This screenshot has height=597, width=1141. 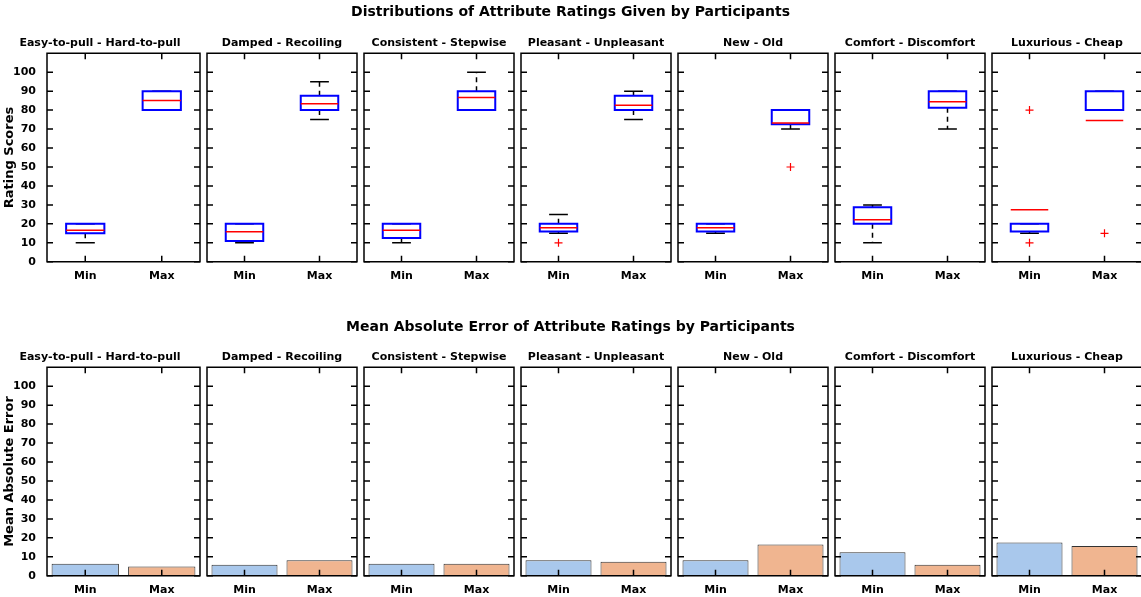 I want to click on text: Mean Absolute Error of Attribute Ratings by Participants, so click(x=570, y=326).